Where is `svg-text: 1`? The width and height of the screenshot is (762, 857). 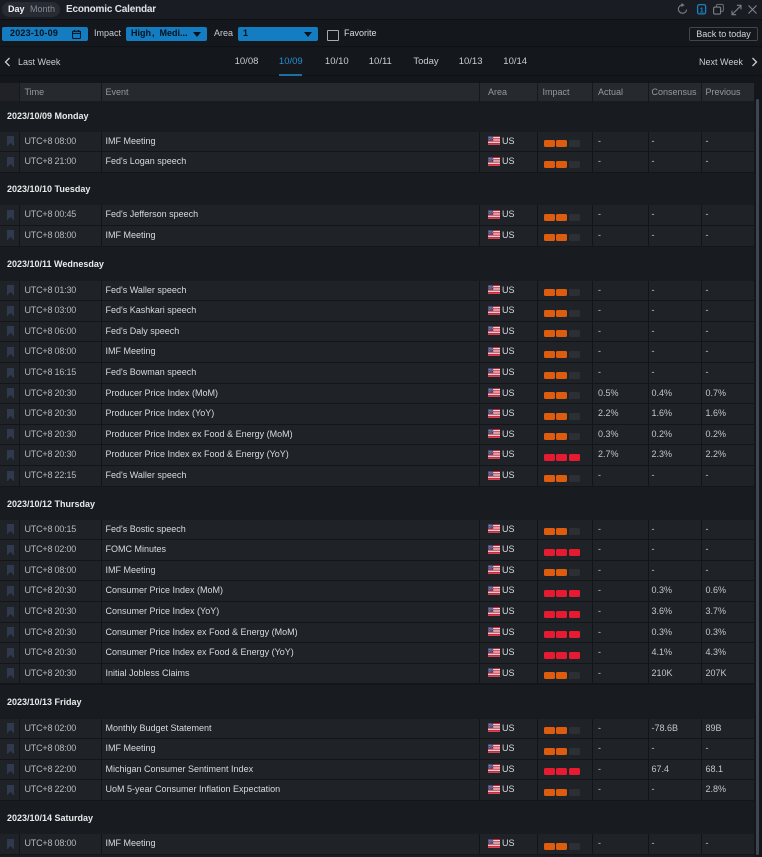
svg-text: 1 is located at coordinates (702, 9).